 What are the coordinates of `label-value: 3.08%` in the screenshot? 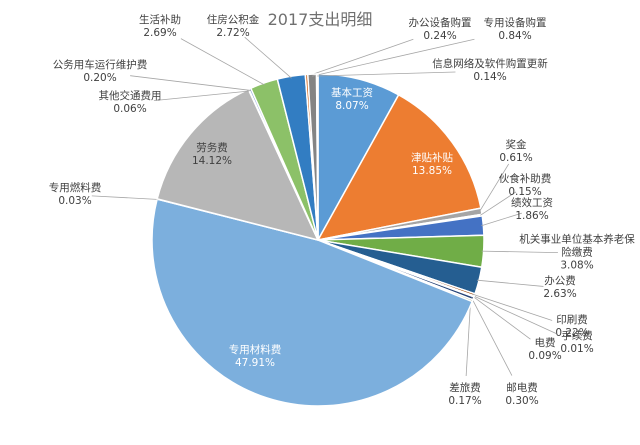 It's located at (577, 265).